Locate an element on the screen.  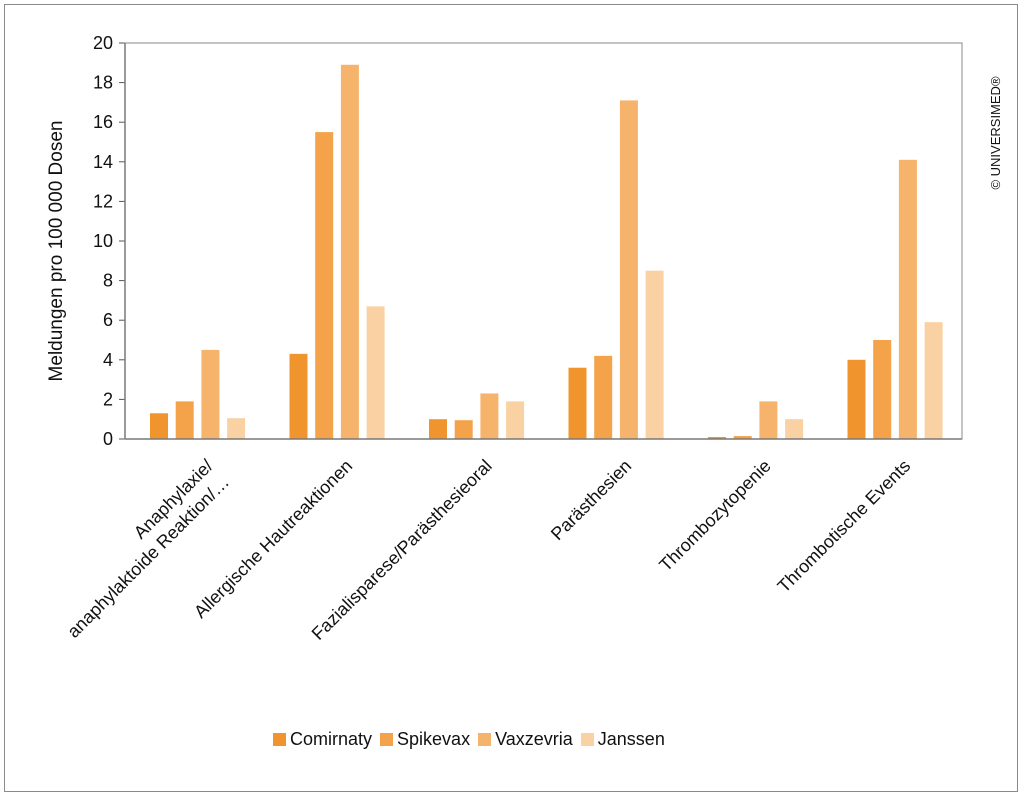
legend-label: Janssen is located at coordinates (631, 738).